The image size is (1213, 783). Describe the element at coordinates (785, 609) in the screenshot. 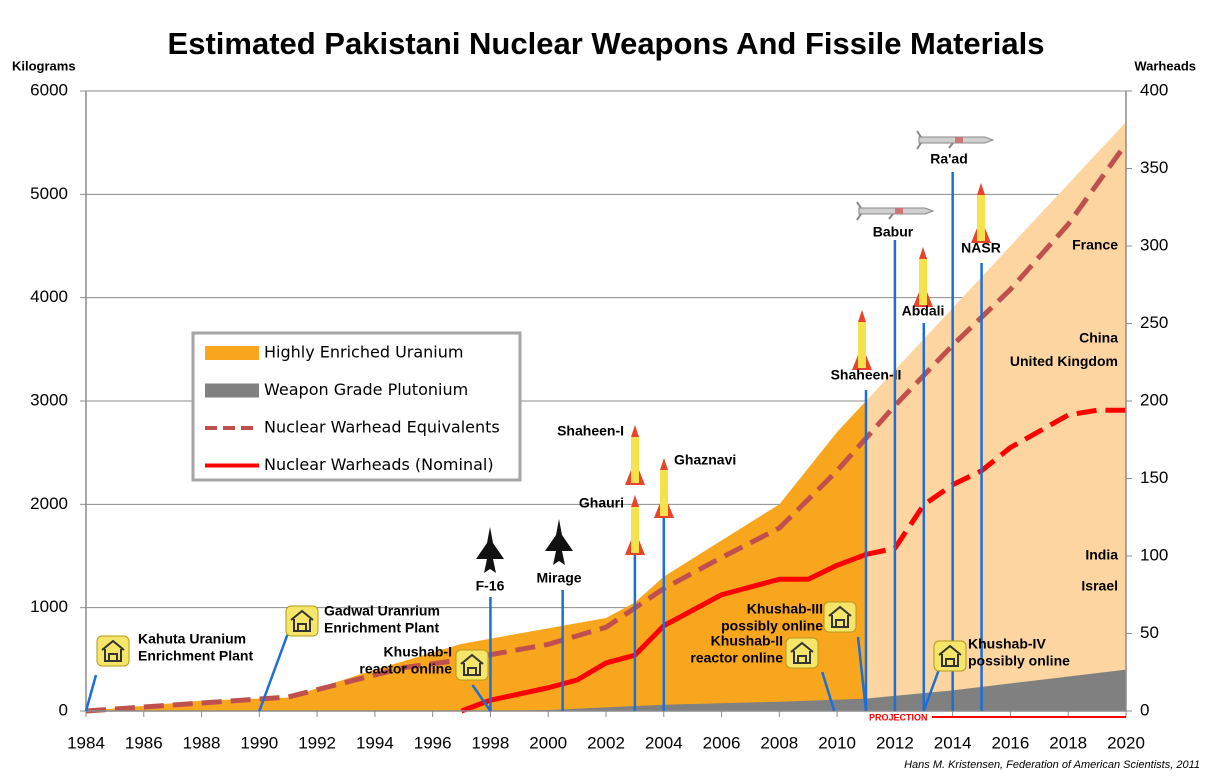

I see `event-label: Khushab-III` at that location.